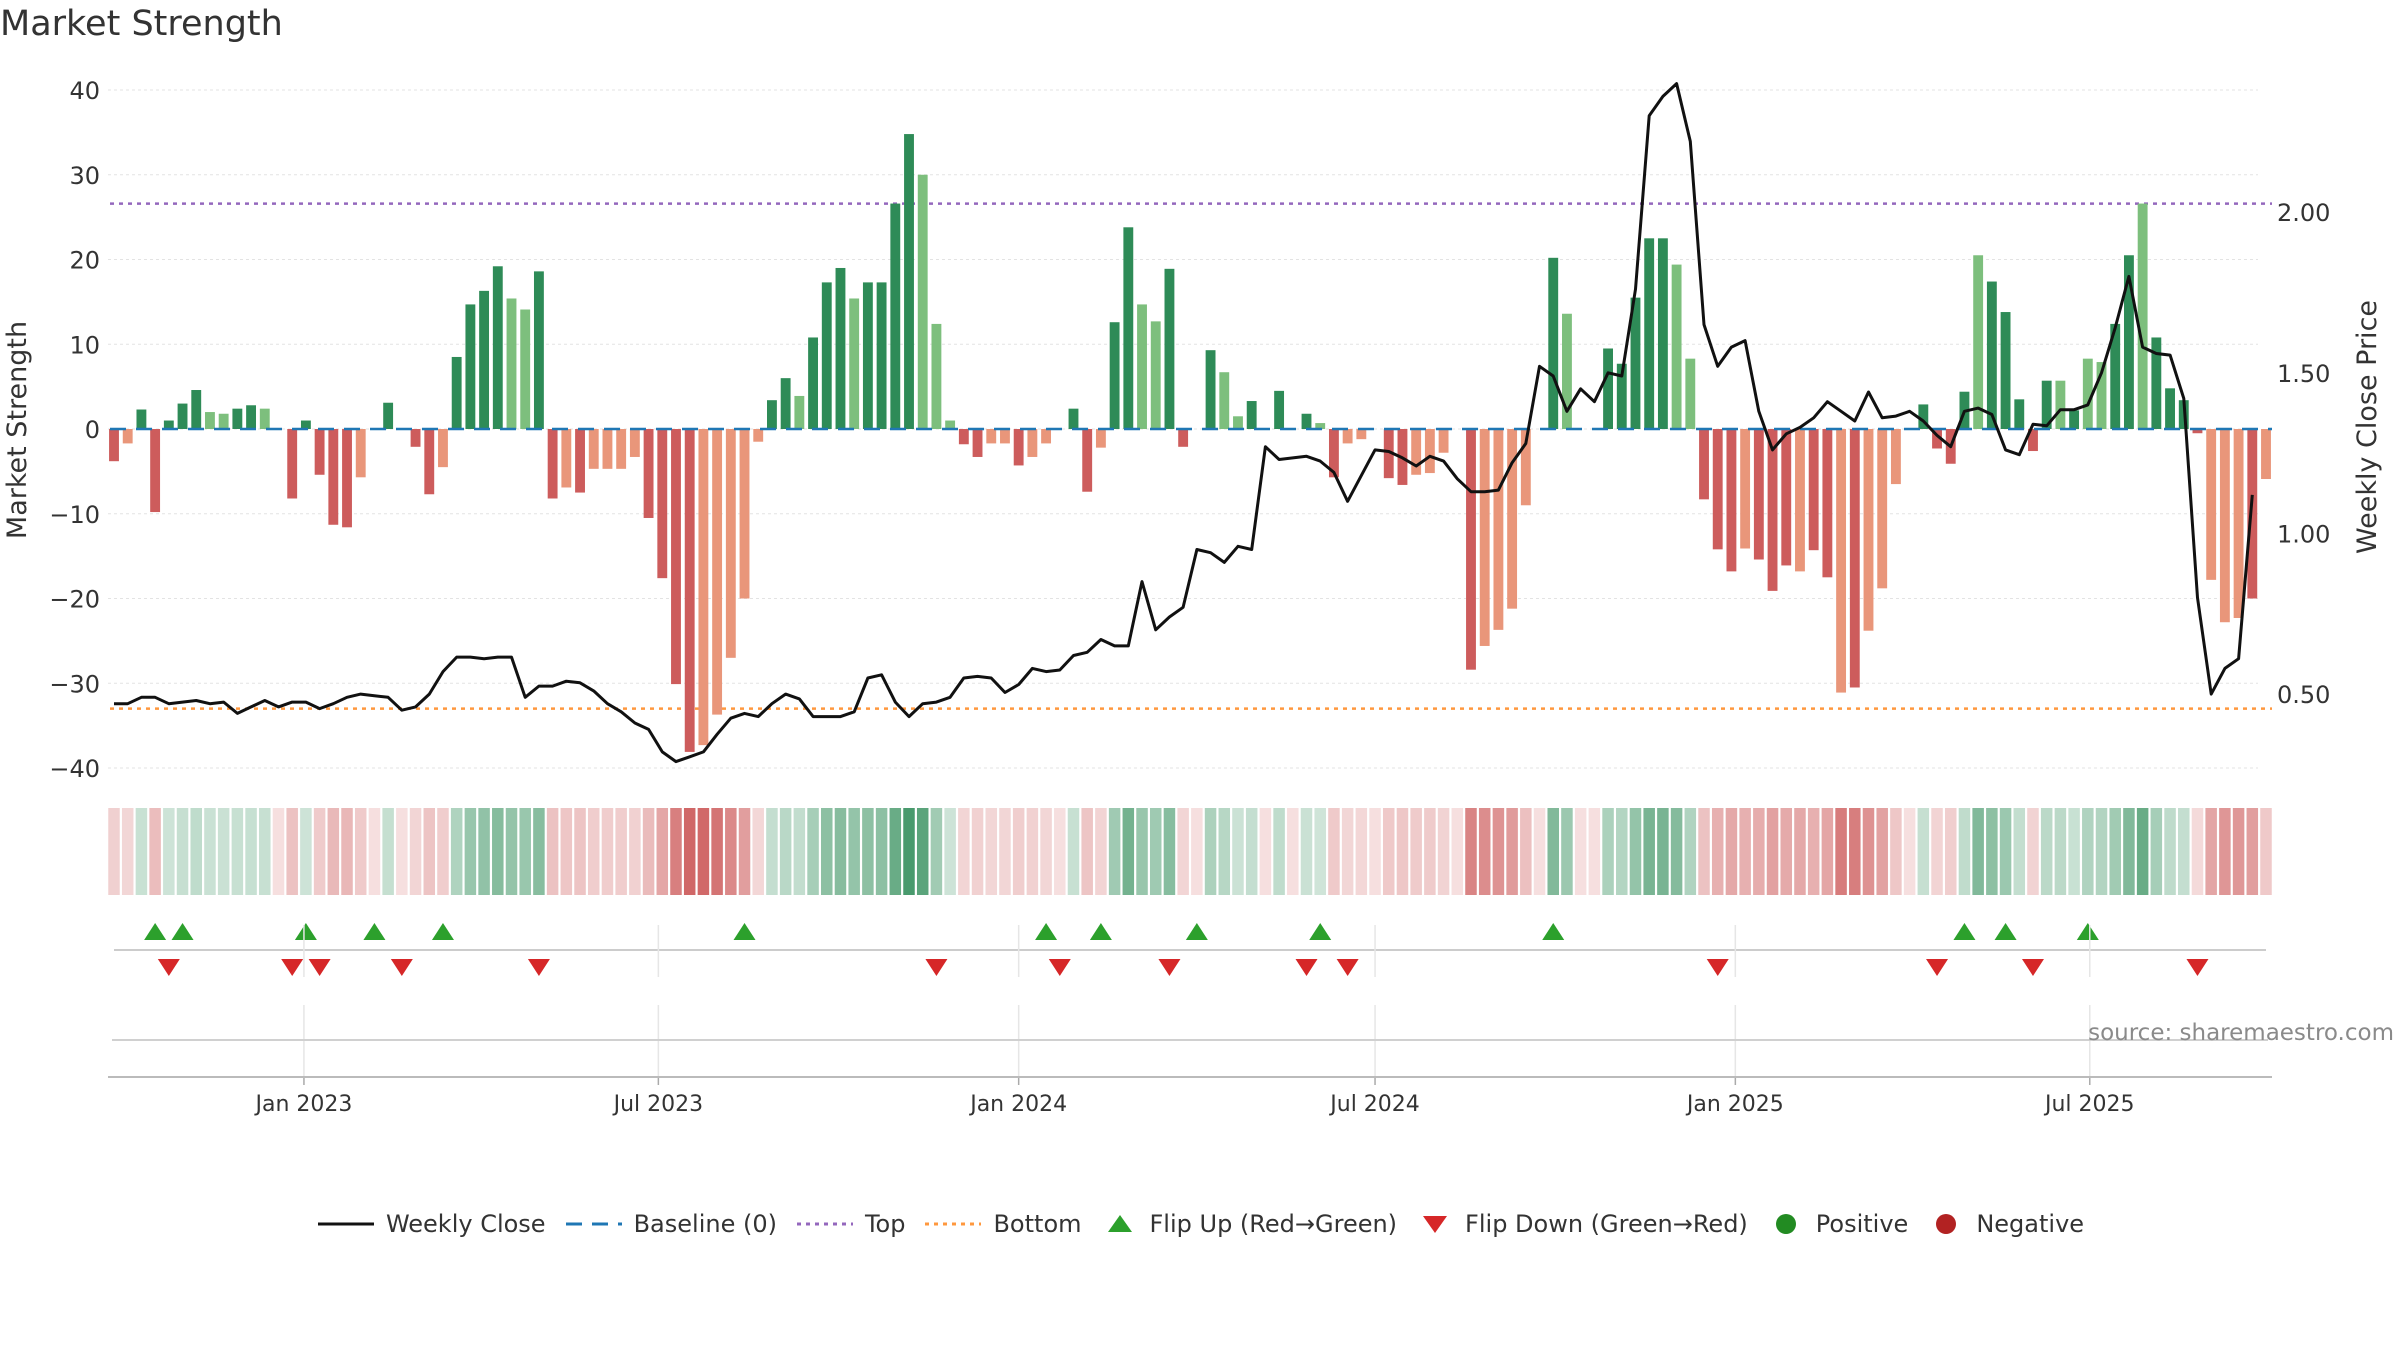 This screenshot has width=2400, height=1350. What do you see at coordinates (74, 600) in the screenshot?
I see `y-tick-label: −20` at bounding box center [74, 600].